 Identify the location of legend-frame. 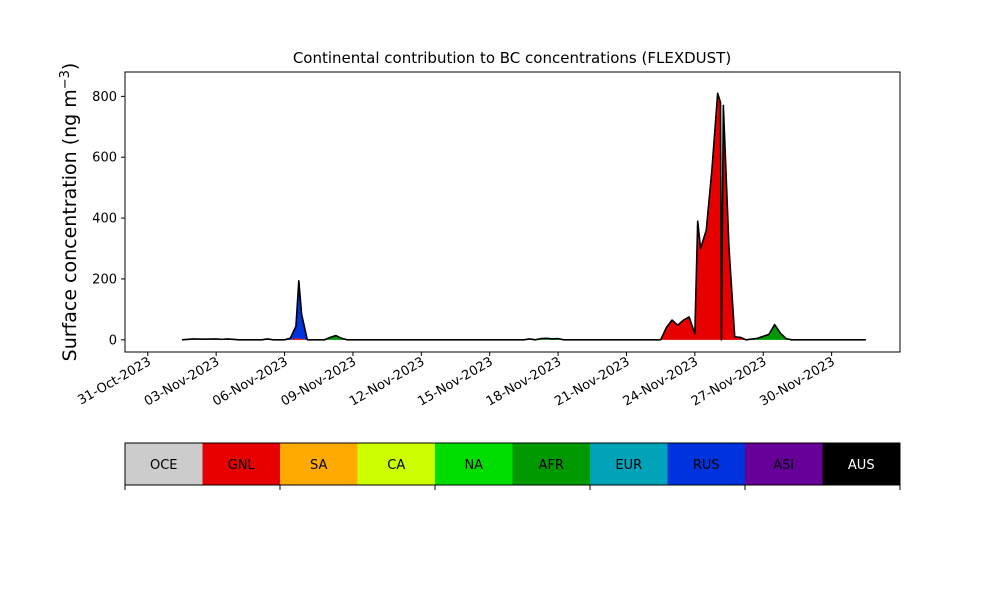
(512, 464).